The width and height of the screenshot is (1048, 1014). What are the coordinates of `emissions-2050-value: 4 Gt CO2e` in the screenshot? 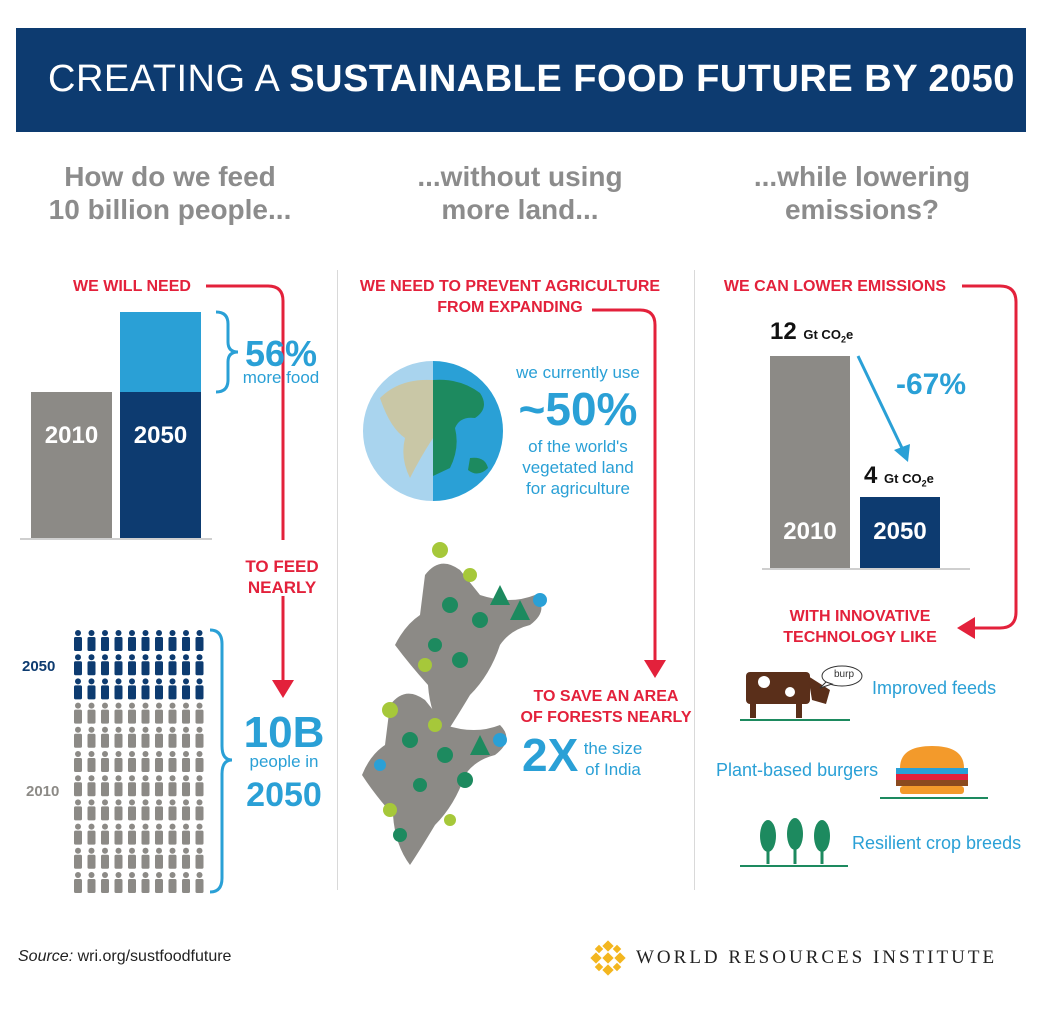 It's located at (899, 475).